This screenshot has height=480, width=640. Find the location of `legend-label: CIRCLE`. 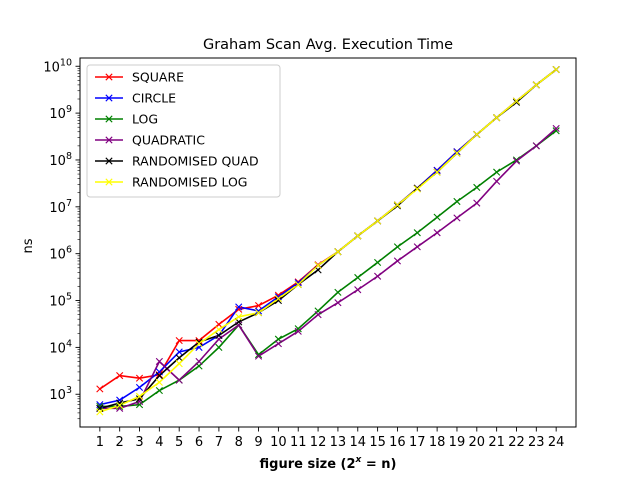

legend-label: CIRCLE is located at coordinates (154, 98).